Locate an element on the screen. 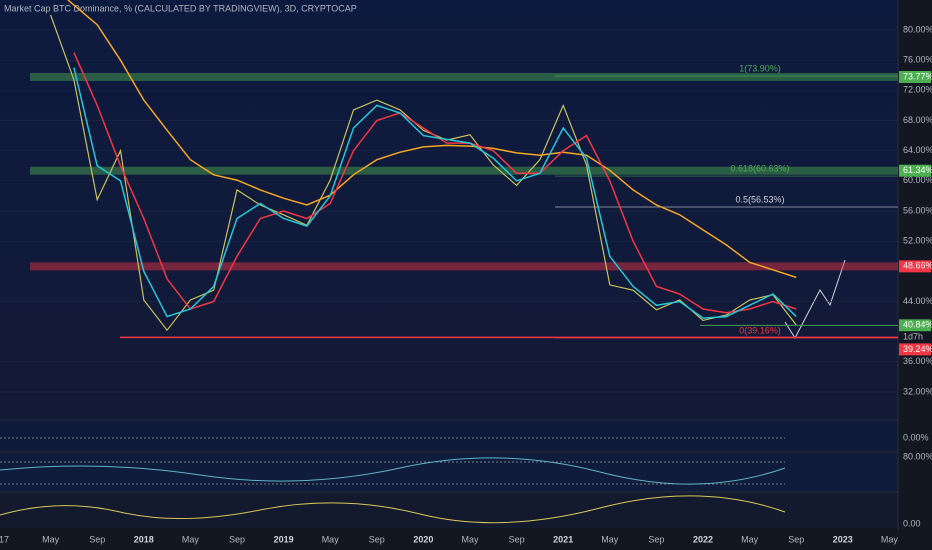 This screenshot has height=550, width=932. third-pane is located at coordinates (449, 510).